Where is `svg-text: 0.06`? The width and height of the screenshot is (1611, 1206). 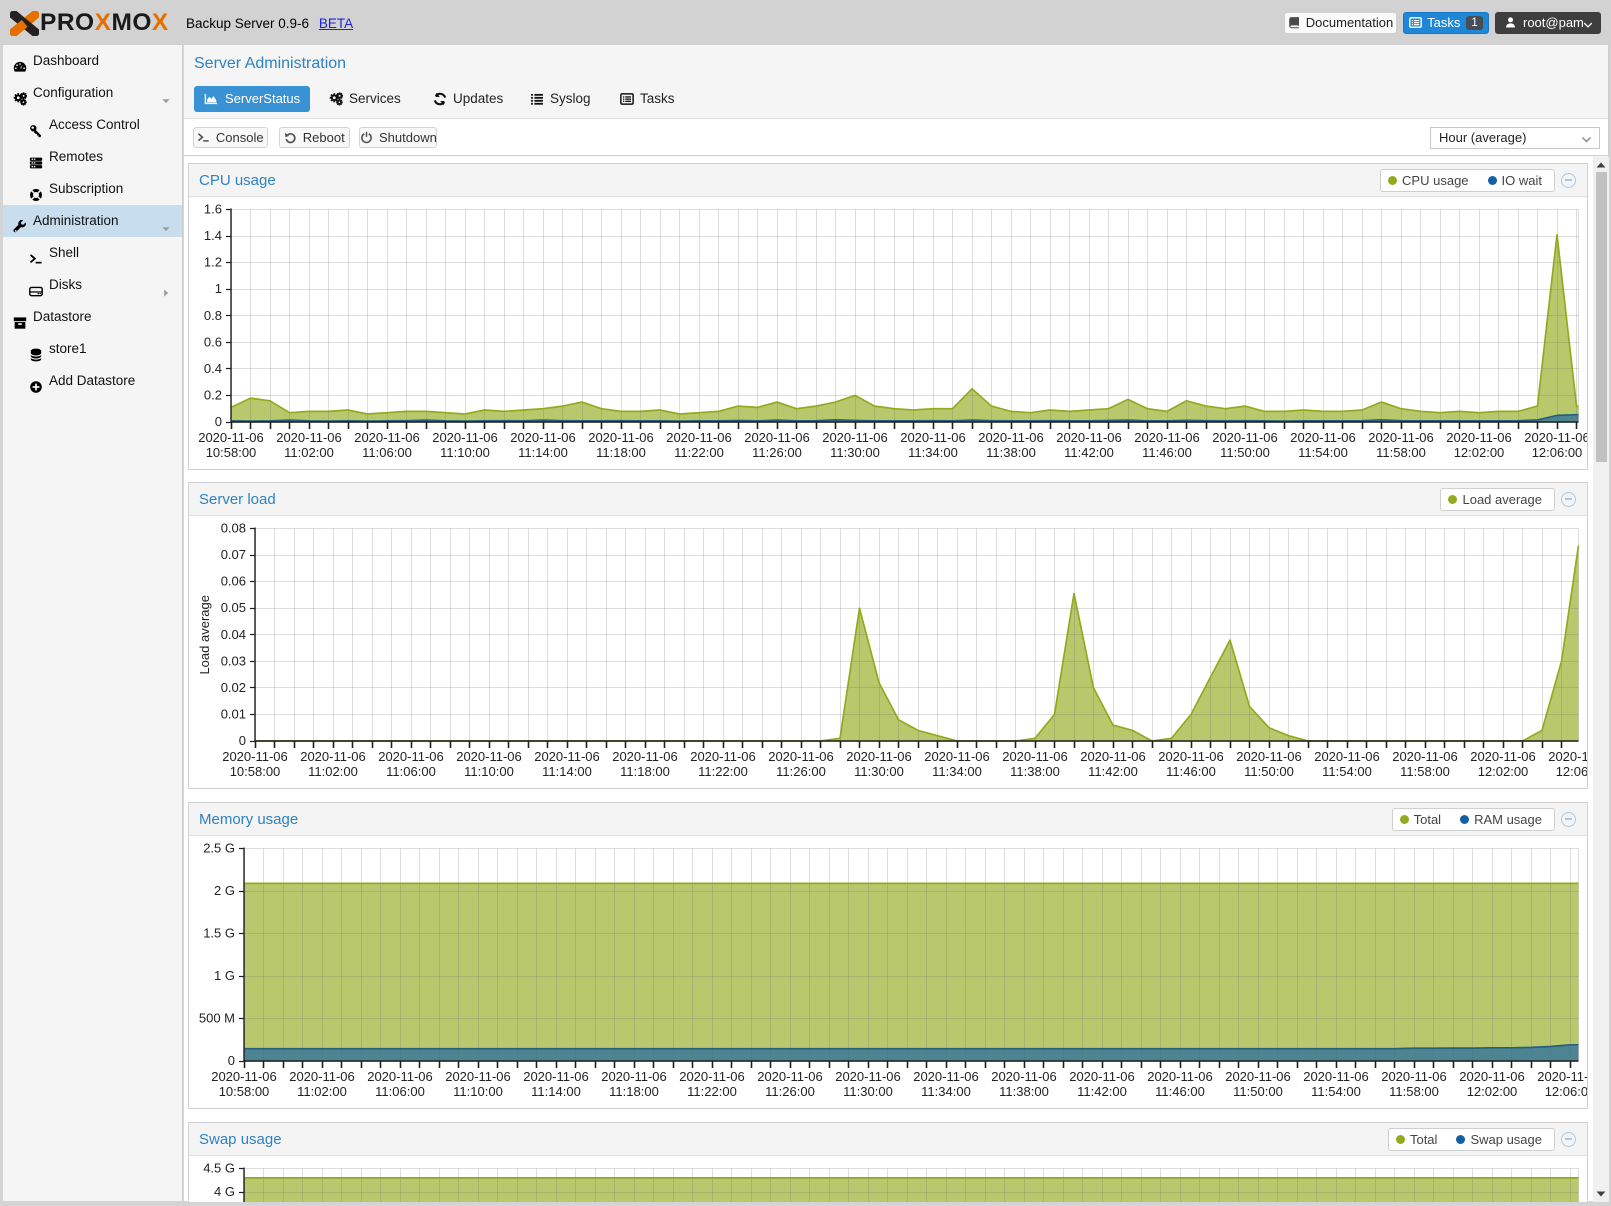
svg-text: 0.06 is located at coordinates (233, 581).